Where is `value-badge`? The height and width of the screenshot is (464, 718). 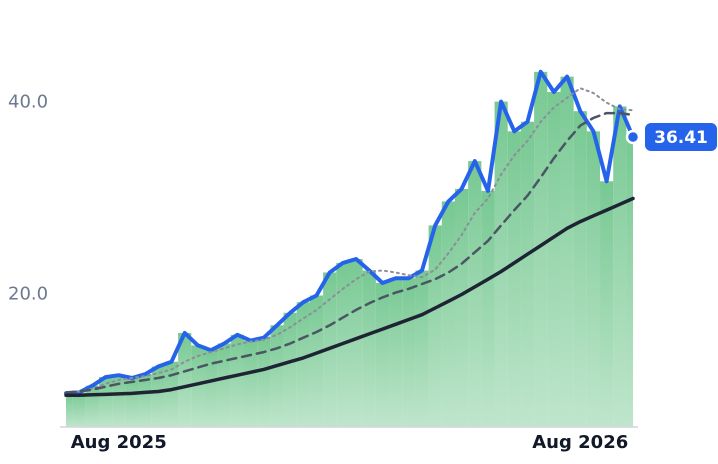
value-badge is located at coordinates (681, 137).